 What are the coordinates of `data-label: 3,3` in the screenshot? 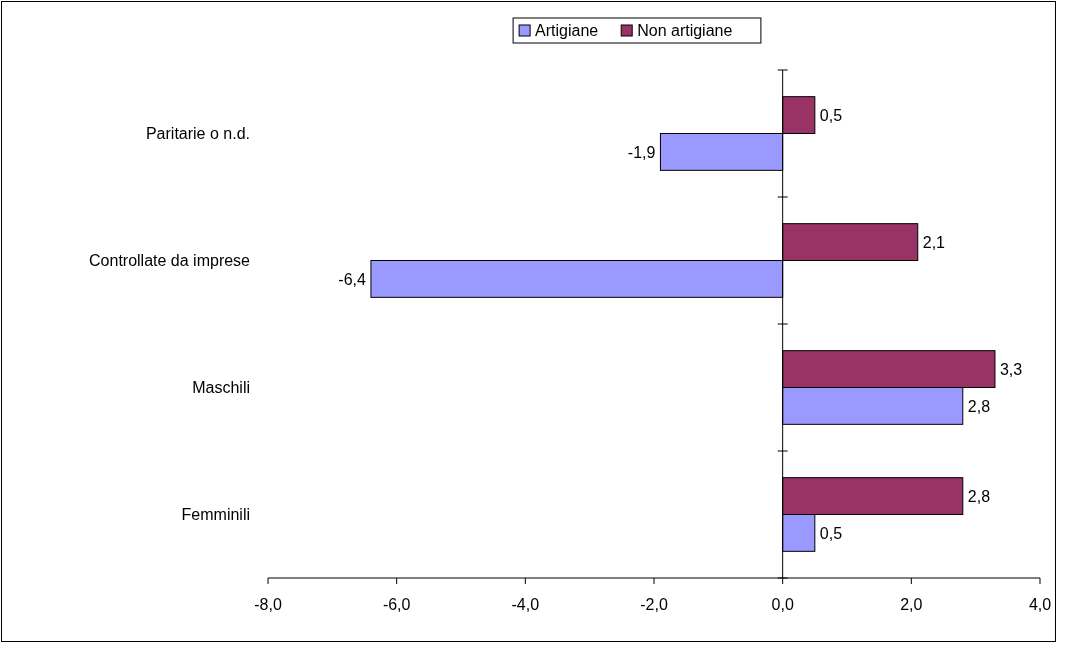 It's located at (1011, 369).